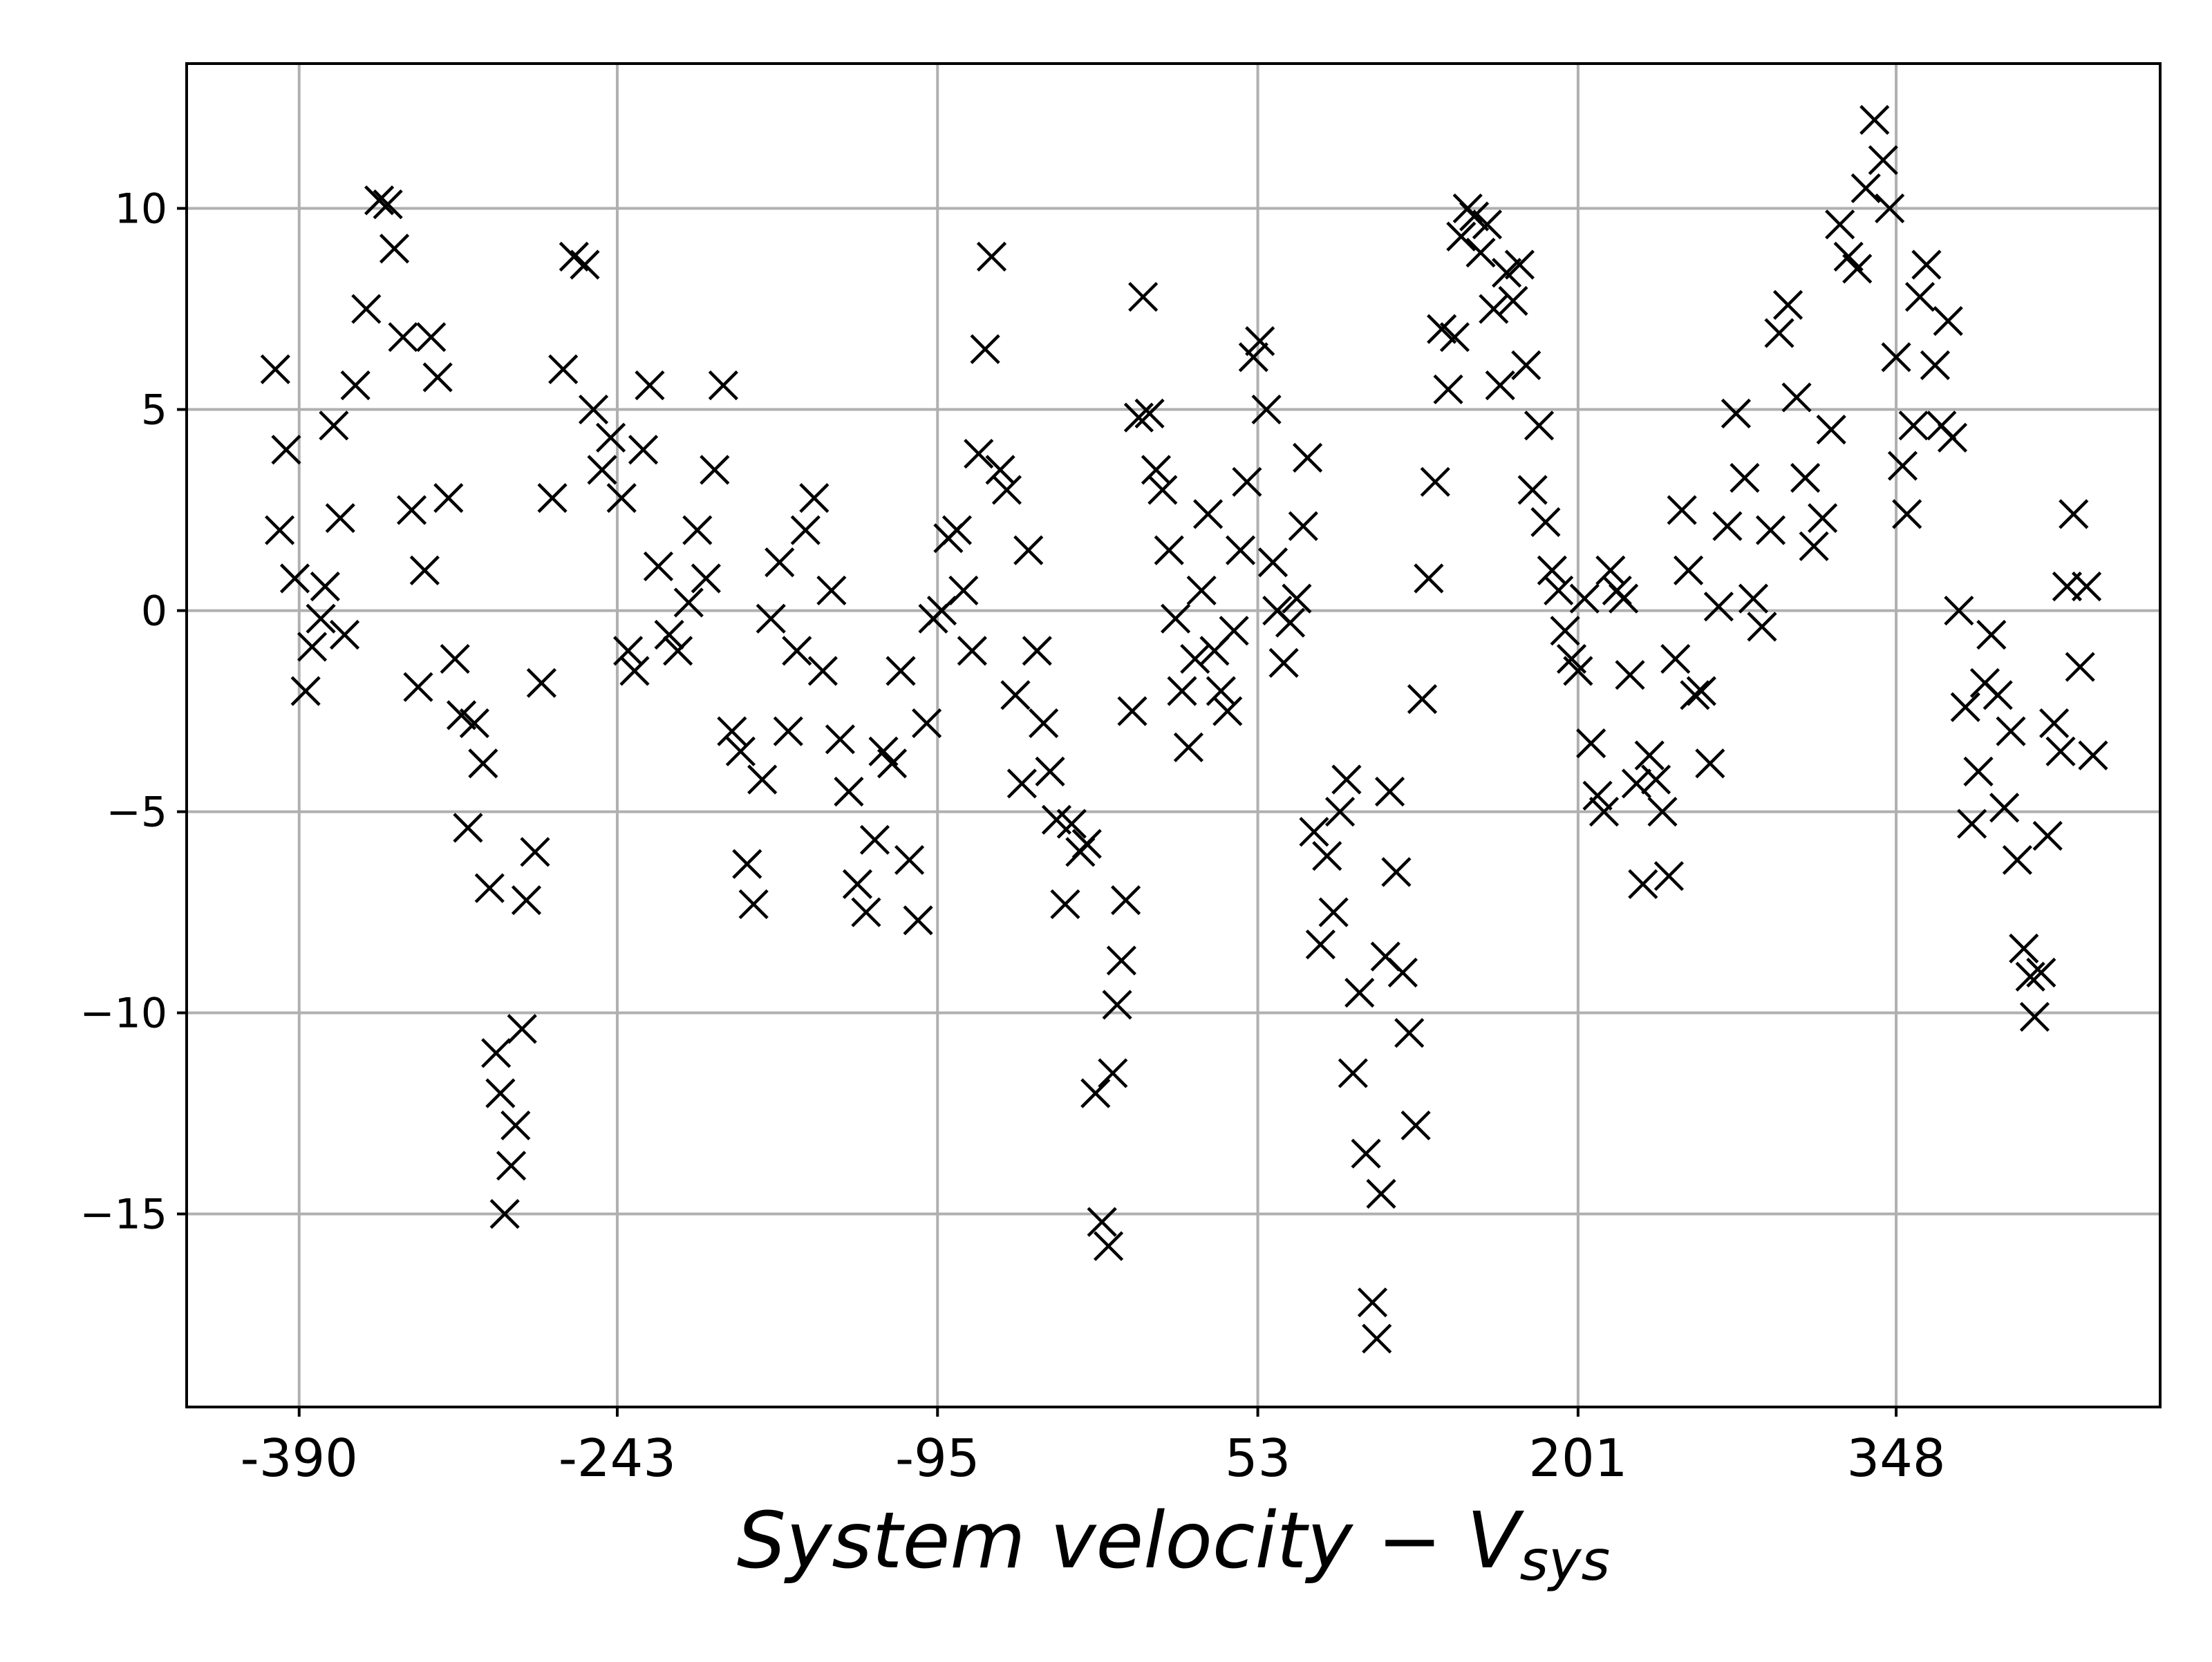 This screenshot has height=1662, width=2212. I want to click on x-axis-label-main: System velocity − V, so click(1131, 1541).